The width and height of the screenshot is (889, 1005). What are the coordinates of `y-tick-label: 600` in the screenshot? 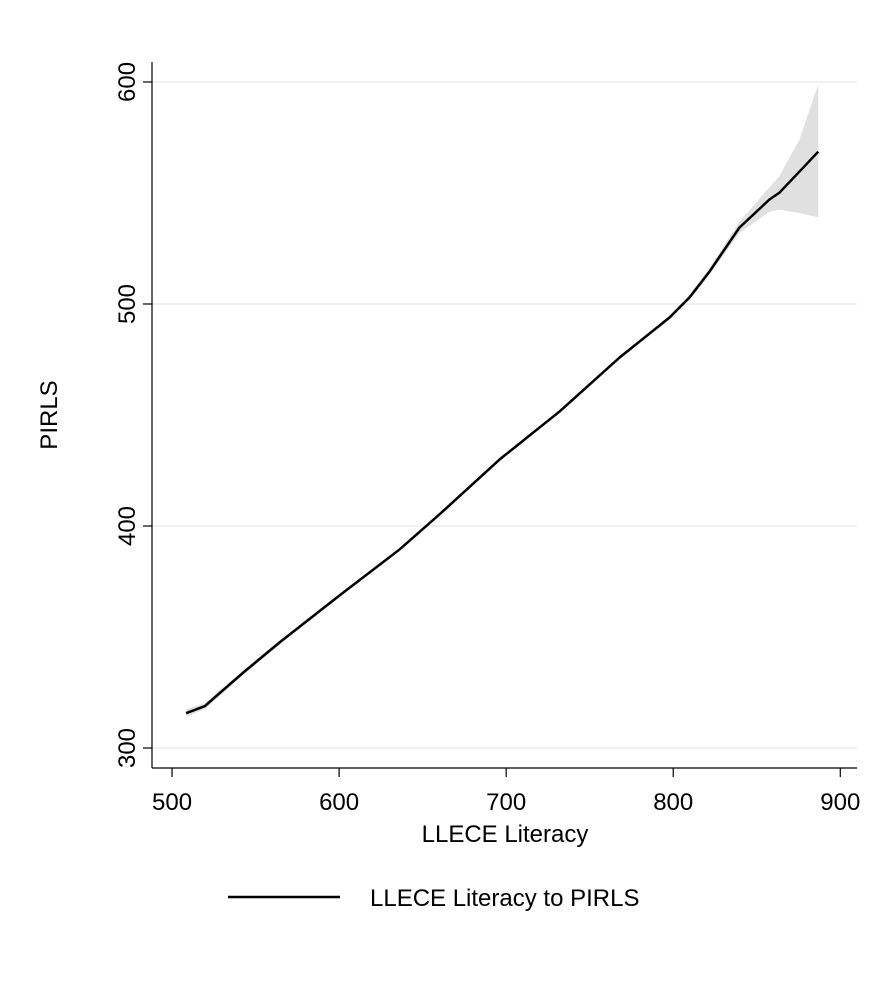 It's located at (127, 82).